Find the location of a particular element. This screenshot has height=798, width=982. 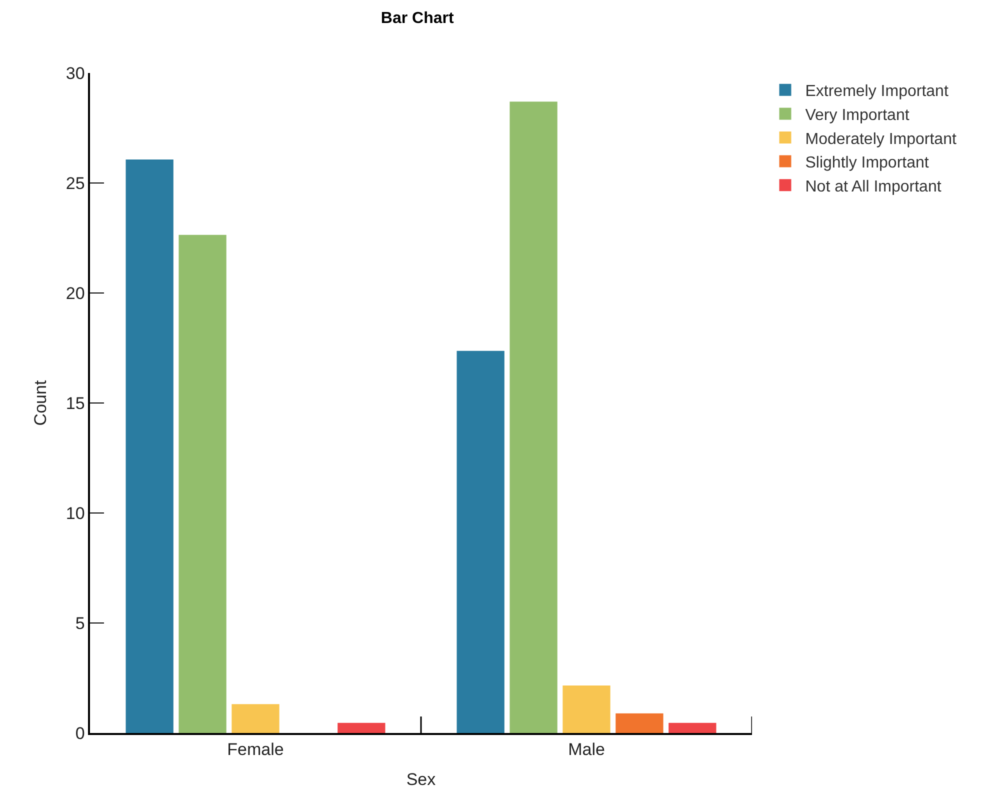

x-tick-label: Male is located at coordinates (586, 750).